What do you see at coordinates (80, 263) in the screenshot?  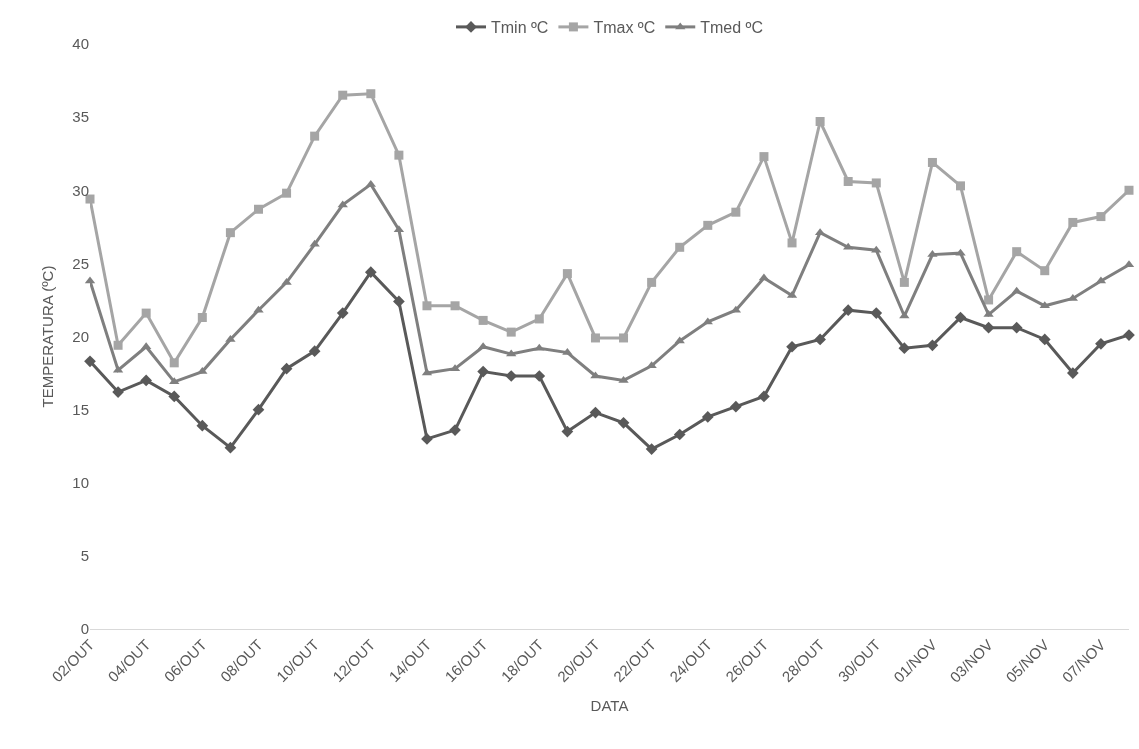 I see `y-tick-label: 25` at bounding box center [80, 263].